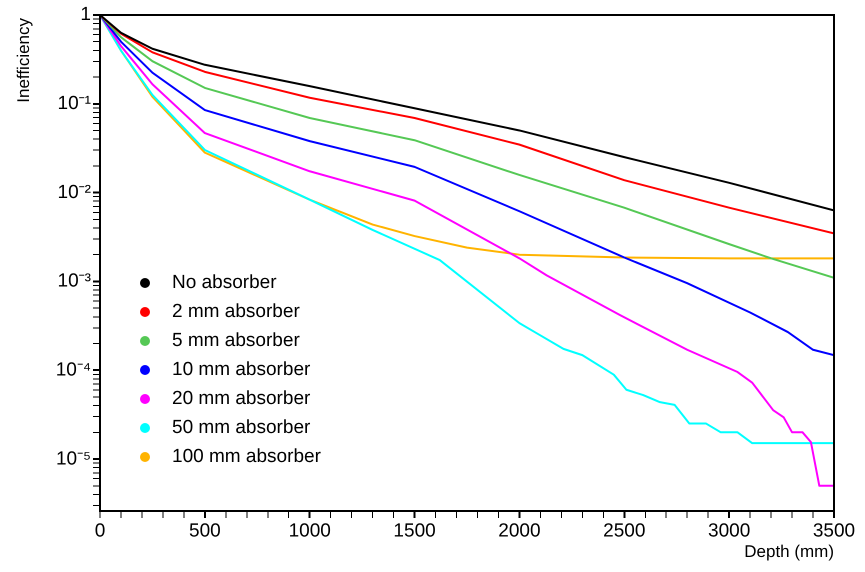 The height and width of the screenshot is (572, 865). I want to click on legend-label: 100 mm absorber, so click(246, 457).